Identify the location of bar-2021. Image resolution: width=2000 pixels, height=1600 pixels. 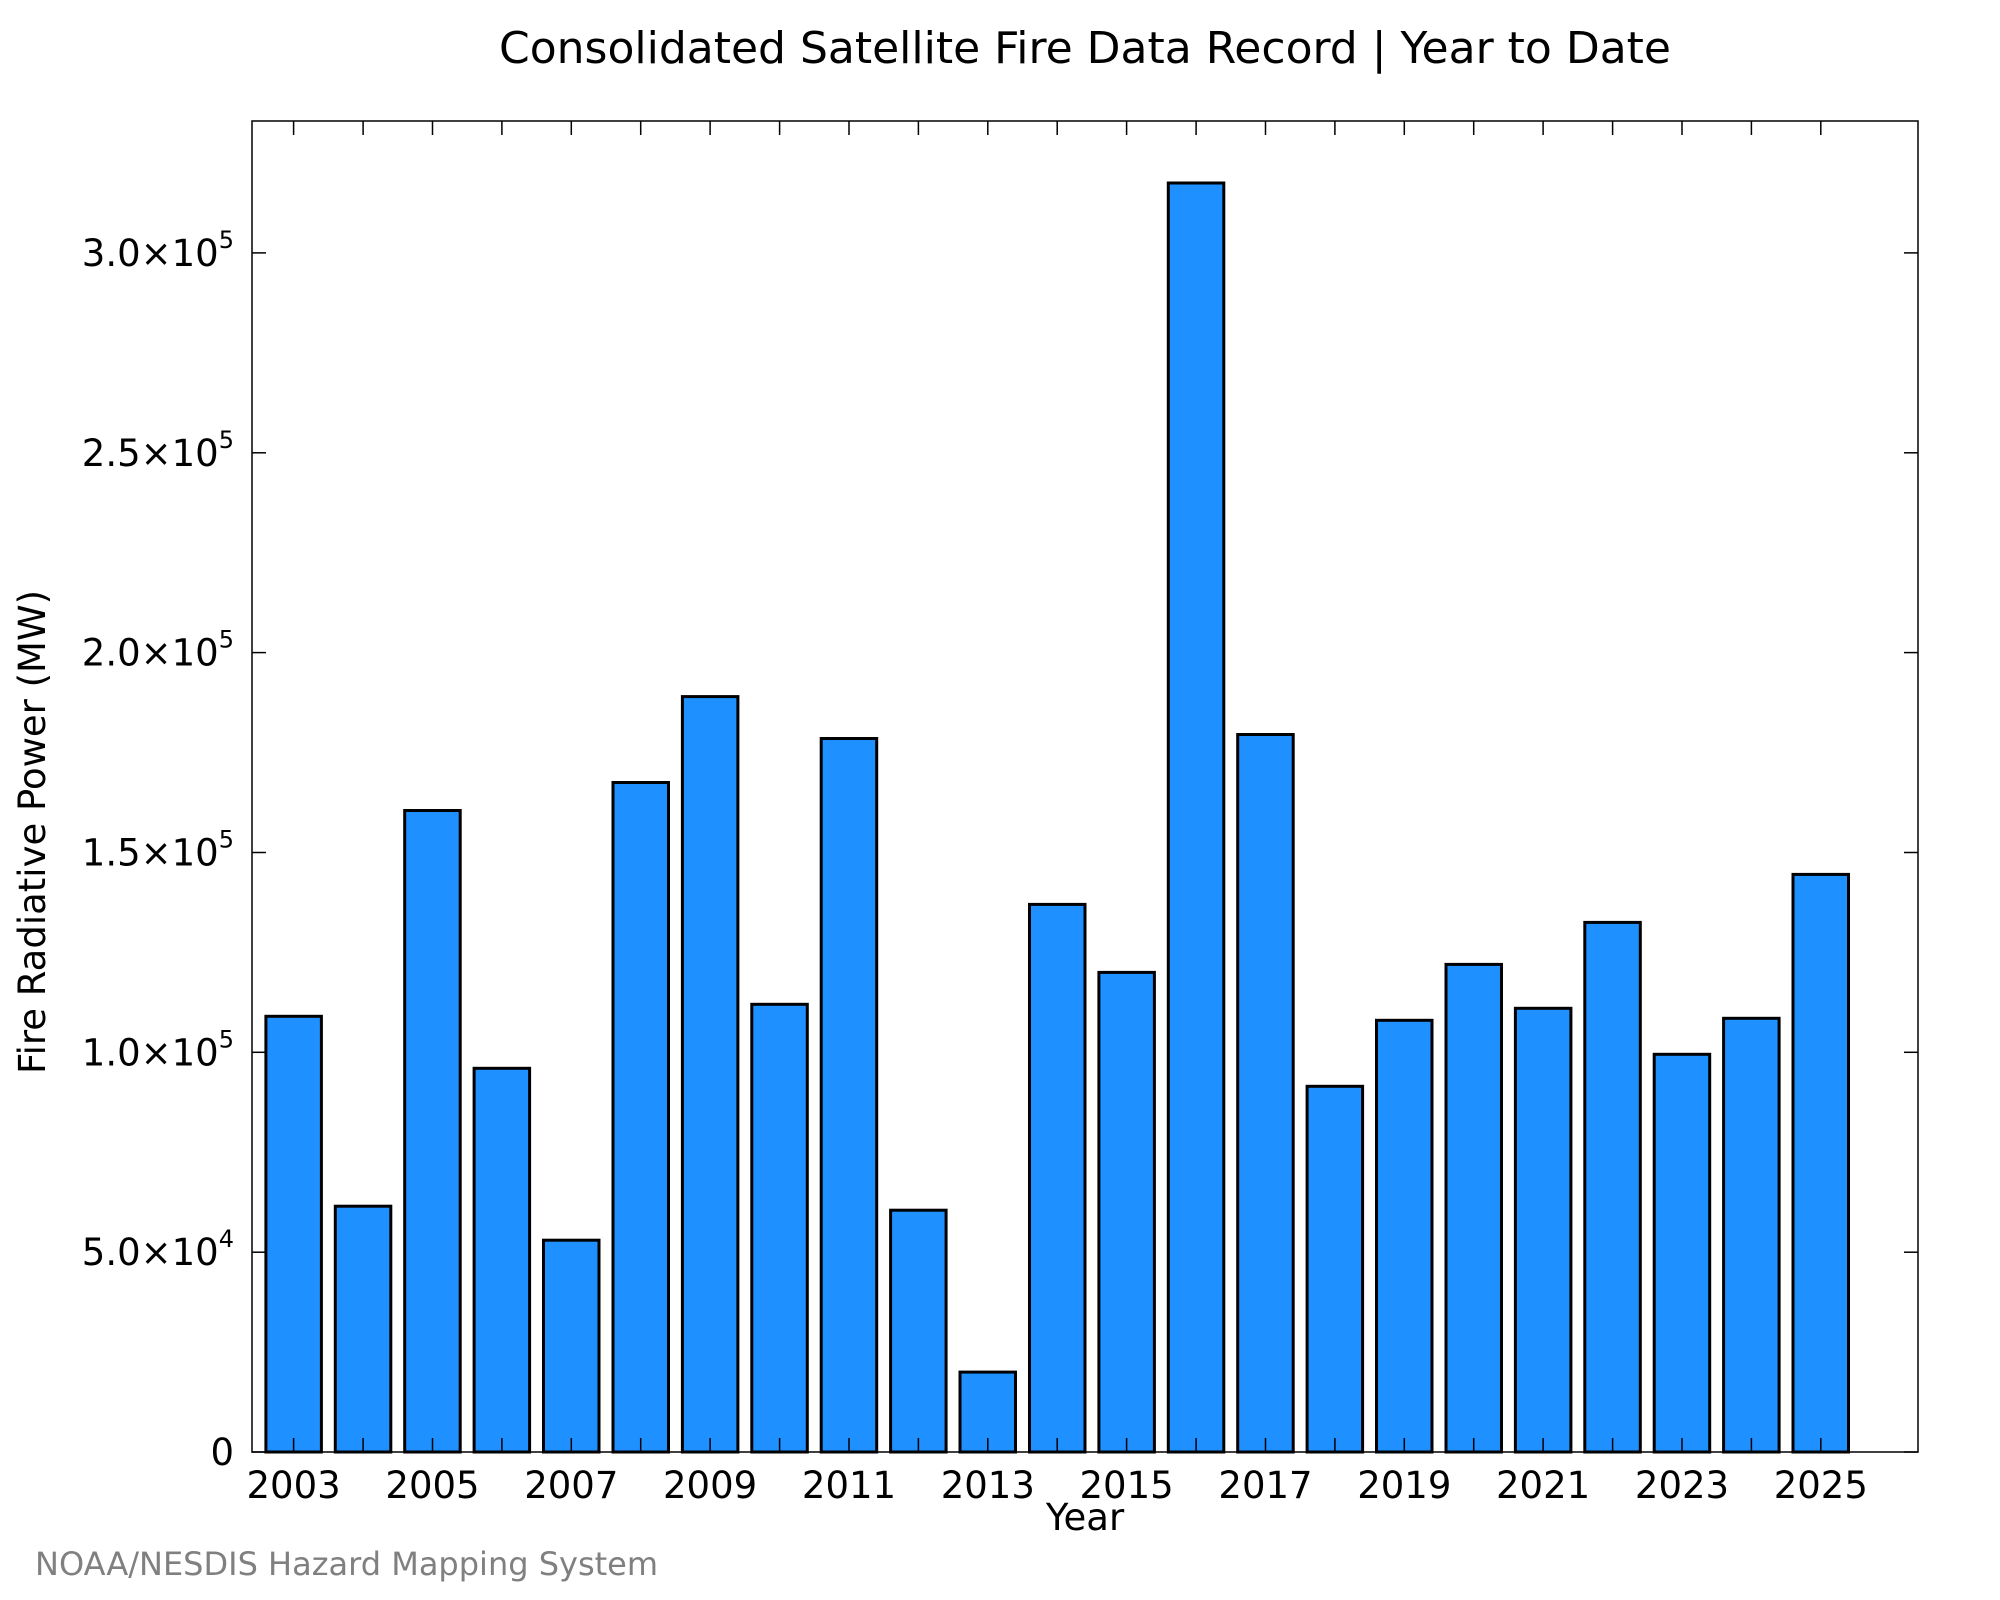
(1543, 1230).